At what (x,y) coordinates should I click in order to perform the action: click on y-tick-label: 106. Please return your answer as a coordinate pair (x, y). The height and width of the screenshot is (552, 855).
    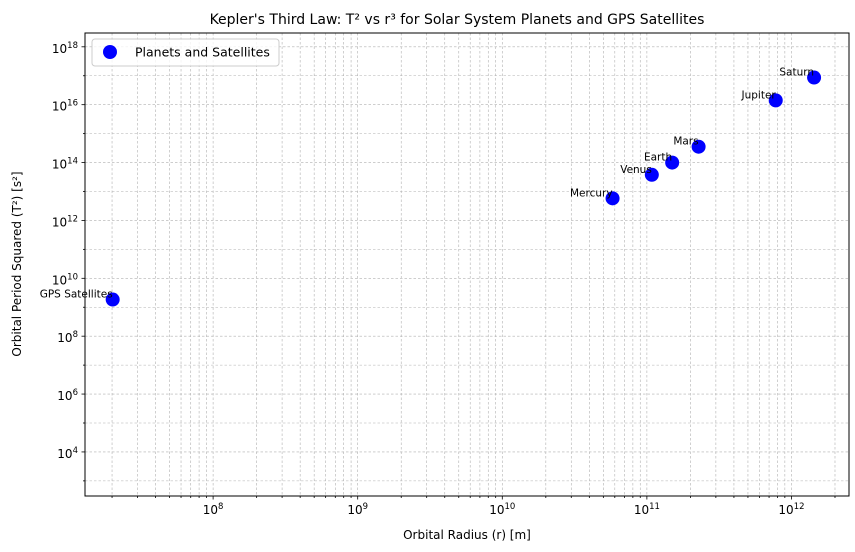
    Looking at the image, I should click on (67, 395).